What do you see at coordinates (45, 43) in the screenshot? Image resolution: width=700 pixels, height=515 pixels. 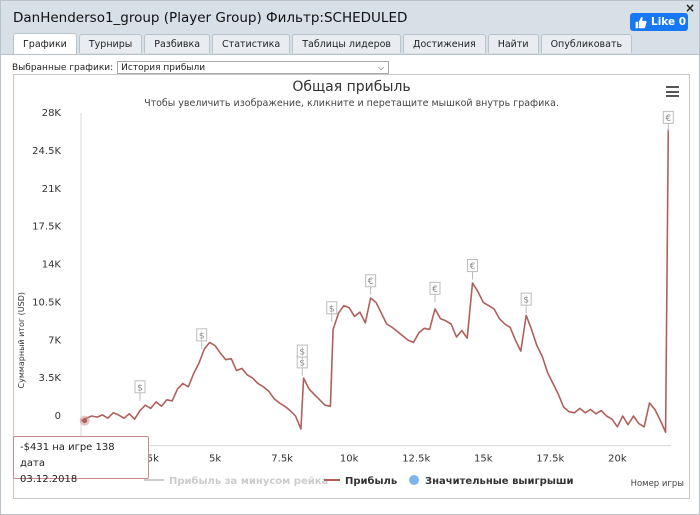 I see `tab-graphs: Графики` at bounding box center [45, 43].